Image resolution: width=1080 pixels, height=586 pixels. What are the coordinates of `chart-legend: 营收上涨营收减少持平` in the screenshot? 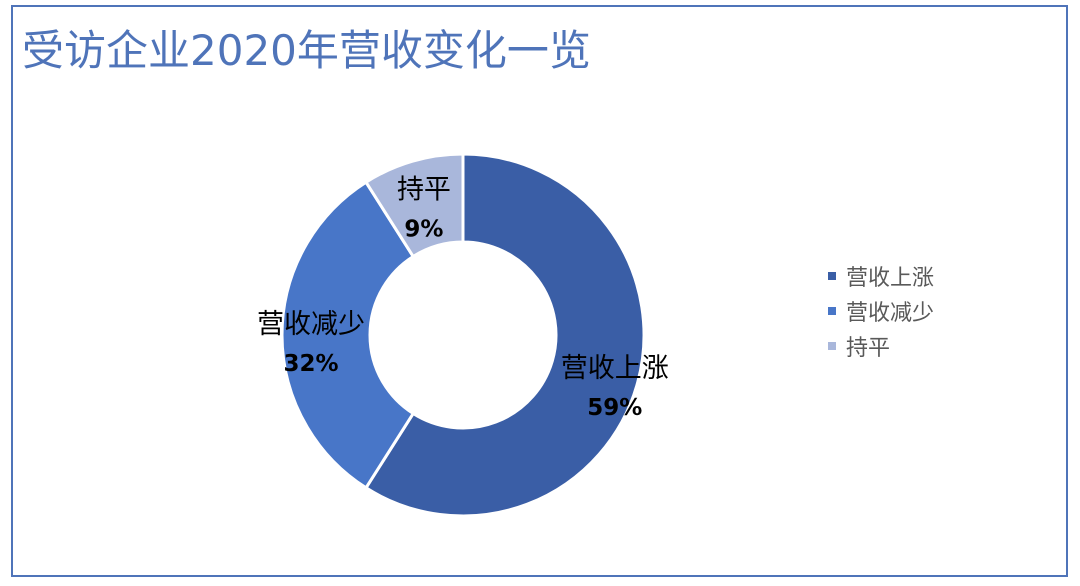 It's located at (881, 310).